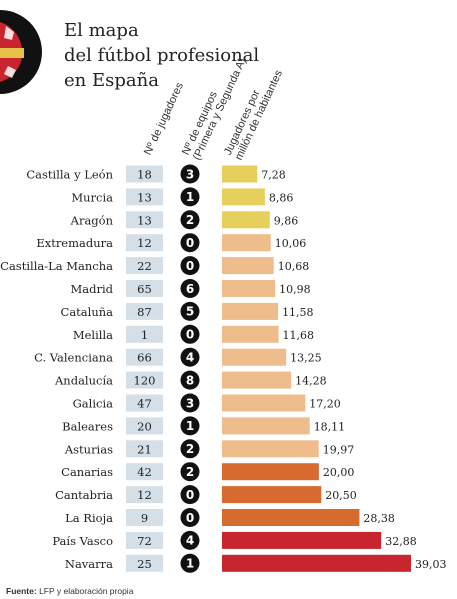 This screenshot has height=599, width=457. What do you see at coordinates (73, 358) in the screenshot?
I see `category-label: C. Valenciana` at bounding box center [73, 358].